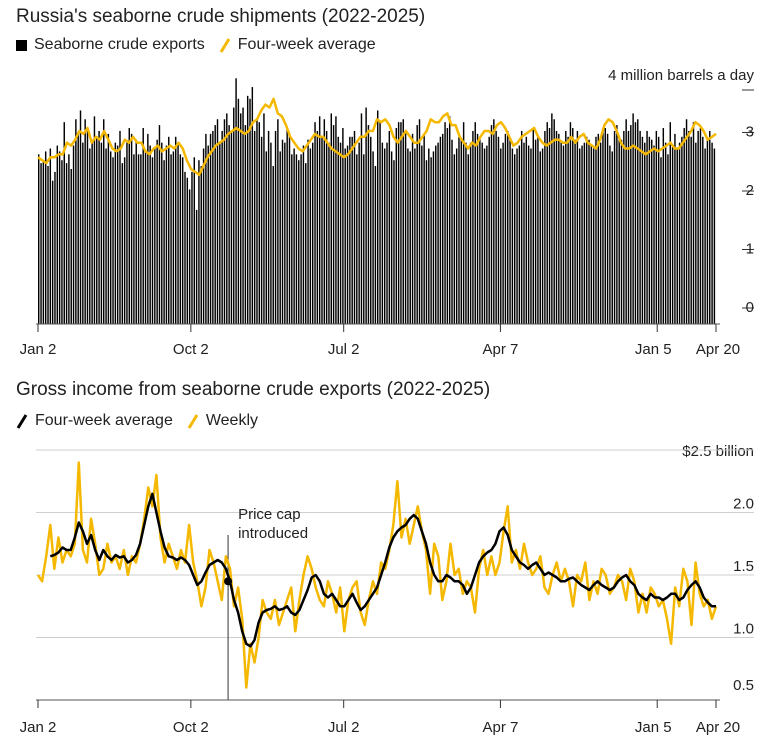 The width and height of the screenshot is (770, 750). I want to click on price-cap-marker-dot, so click(228, 581).